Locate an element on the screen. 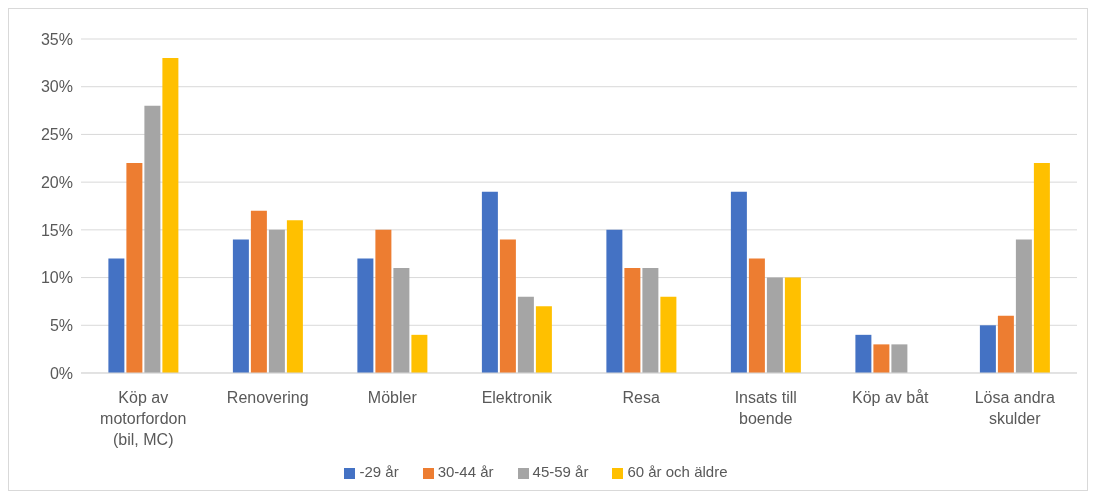  y-tick-label: 10% is located at coordinates (56, 278).